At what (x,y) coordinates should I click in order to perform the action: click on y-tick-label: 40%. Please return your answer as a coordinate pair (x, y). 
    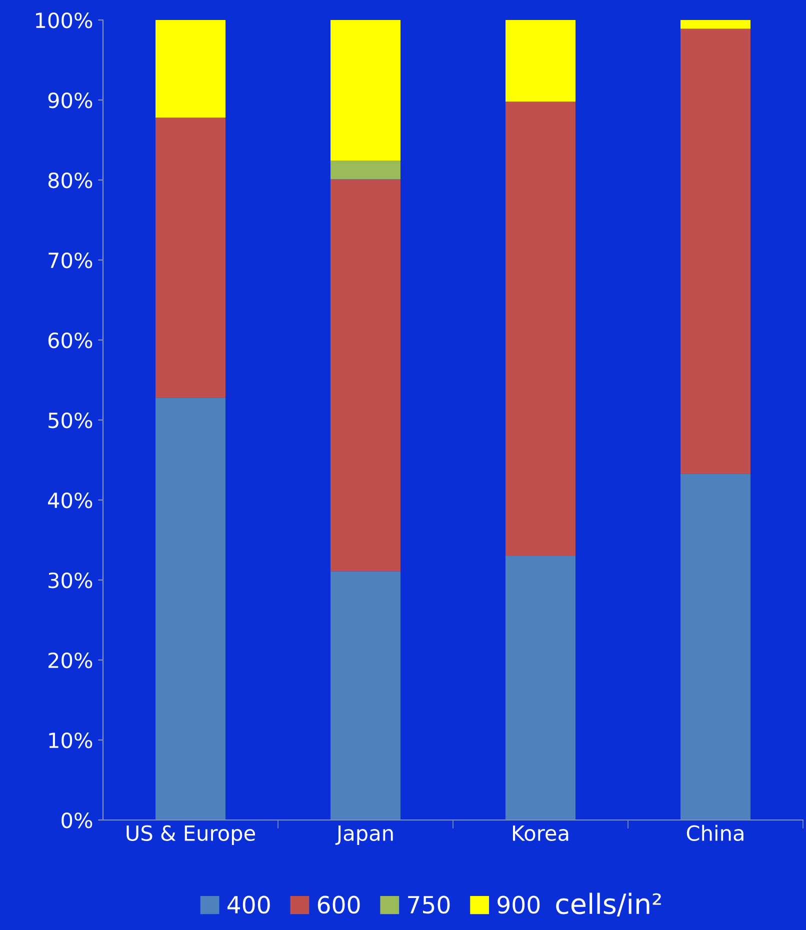
    Looking at the image, I should click on (70, 500).